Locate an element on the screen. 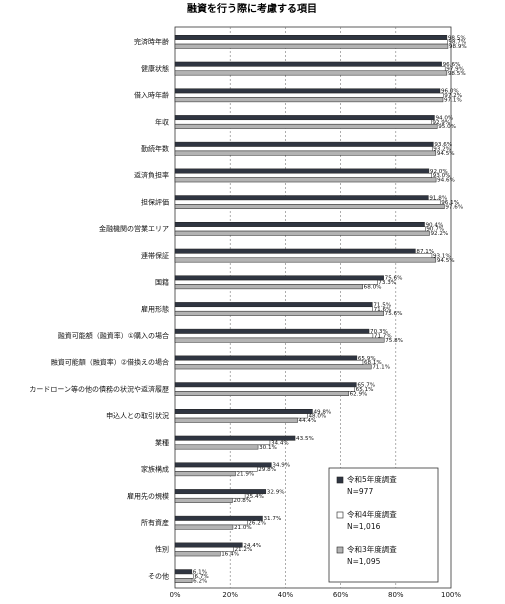 This screenshot has width=505, height=604. category-label: 年収 is located at coordinates (162, 121).